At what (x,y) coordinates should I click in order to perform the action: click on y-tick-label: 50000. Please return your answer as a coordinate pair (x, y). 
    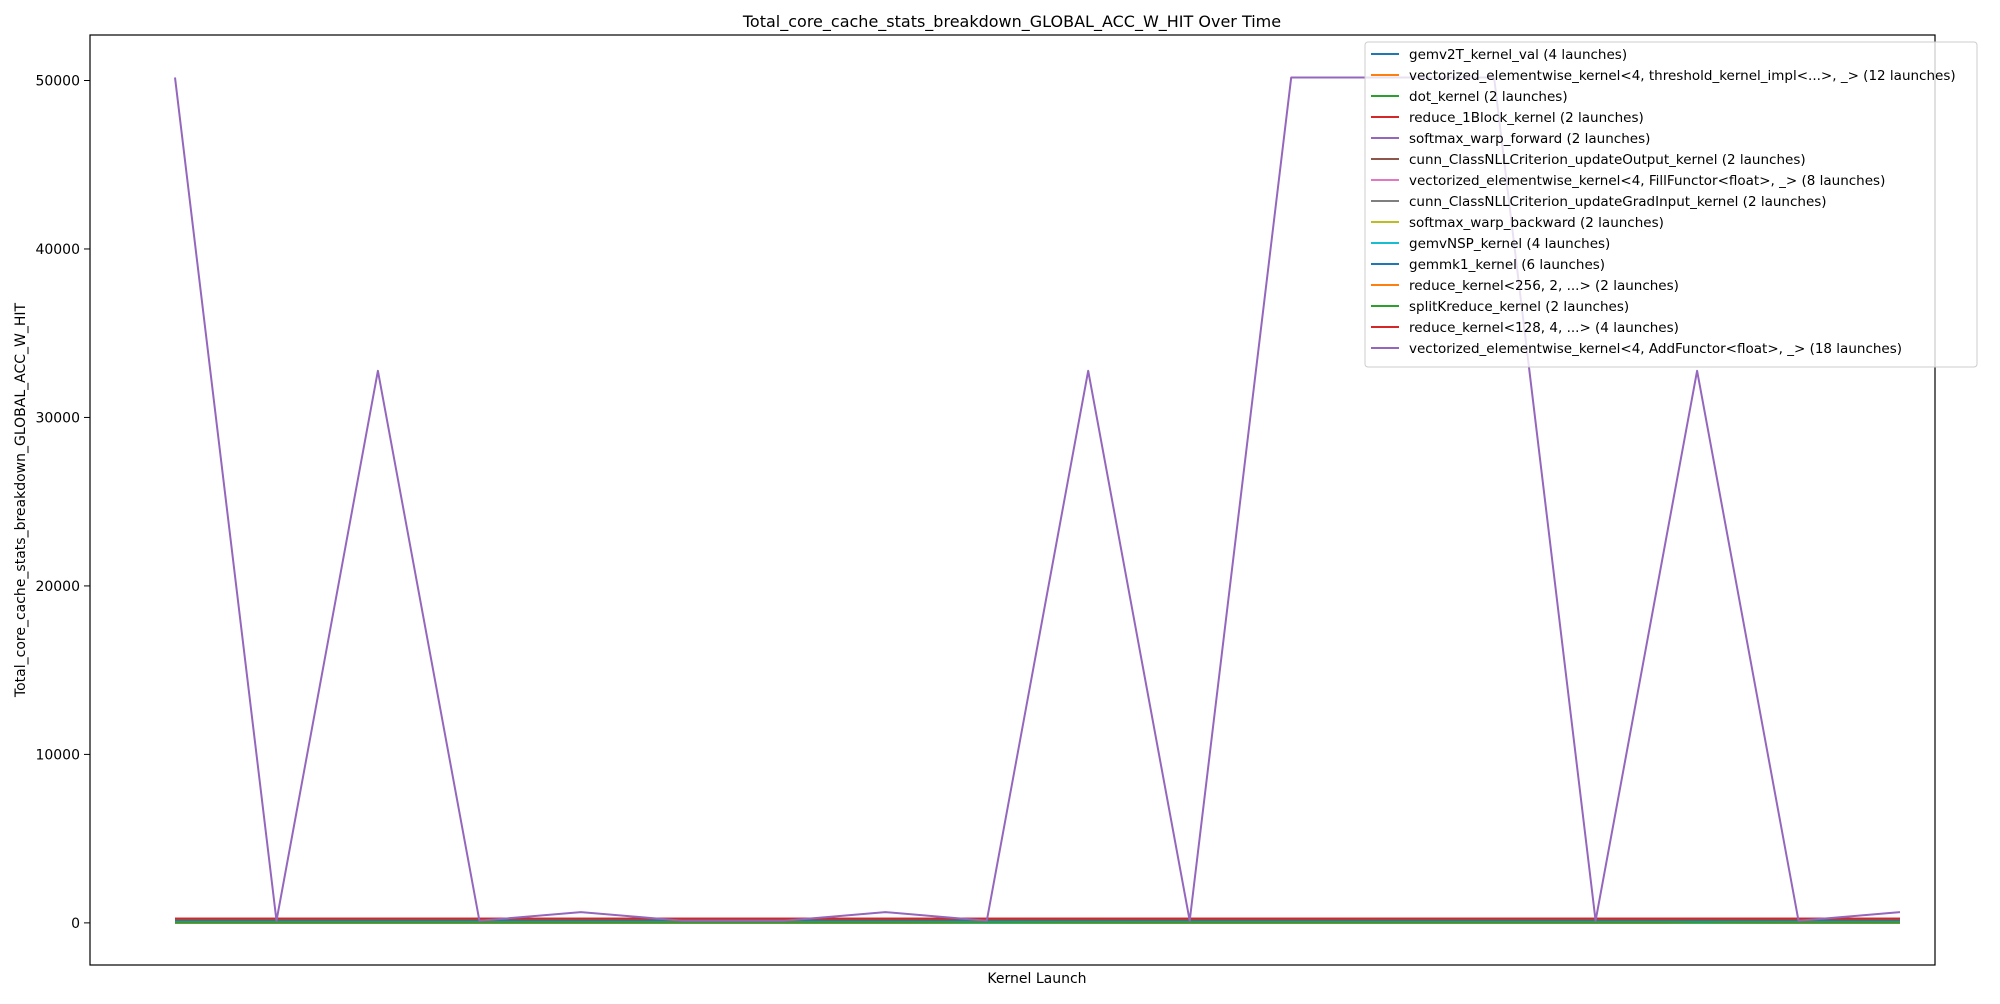
    Looking at the image, I should click on (57, 81).